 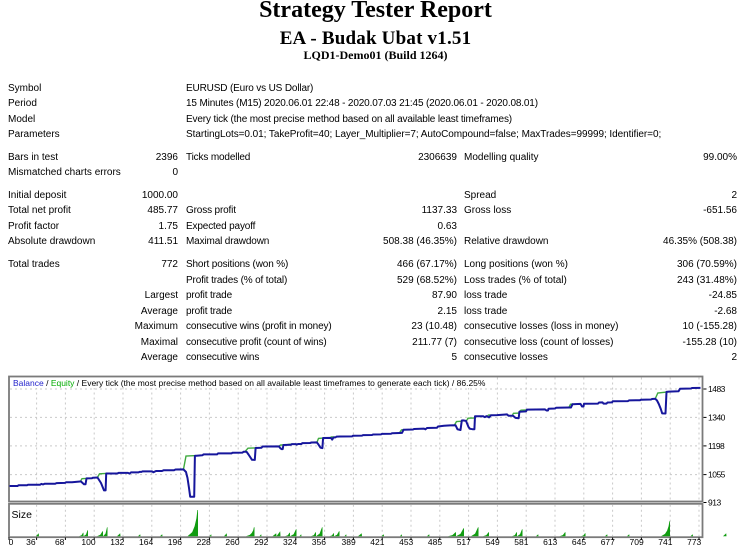 What do you see at coordinates (146, 542) in the screenshot?
I see `svg-text: 164` at bounding box center [146, 542].